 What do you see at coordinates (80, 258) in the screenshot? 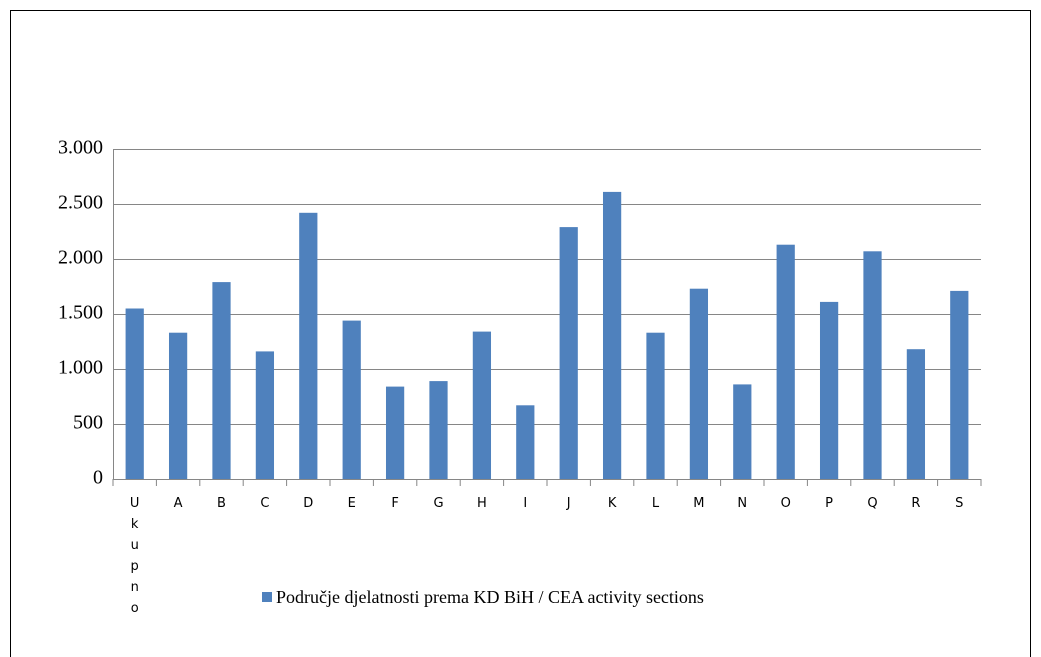
I see `y-tick-label: 2.000` at bounding box center [80, 258].